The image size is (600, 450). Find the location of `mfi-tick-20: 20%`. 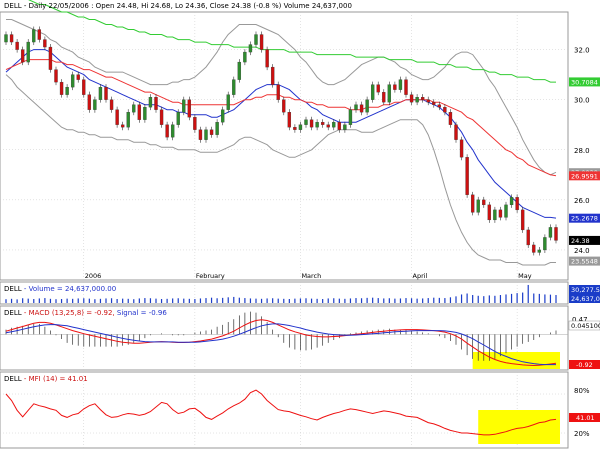

mfi-tick-20: 20% is located at coordinates (582, 434).